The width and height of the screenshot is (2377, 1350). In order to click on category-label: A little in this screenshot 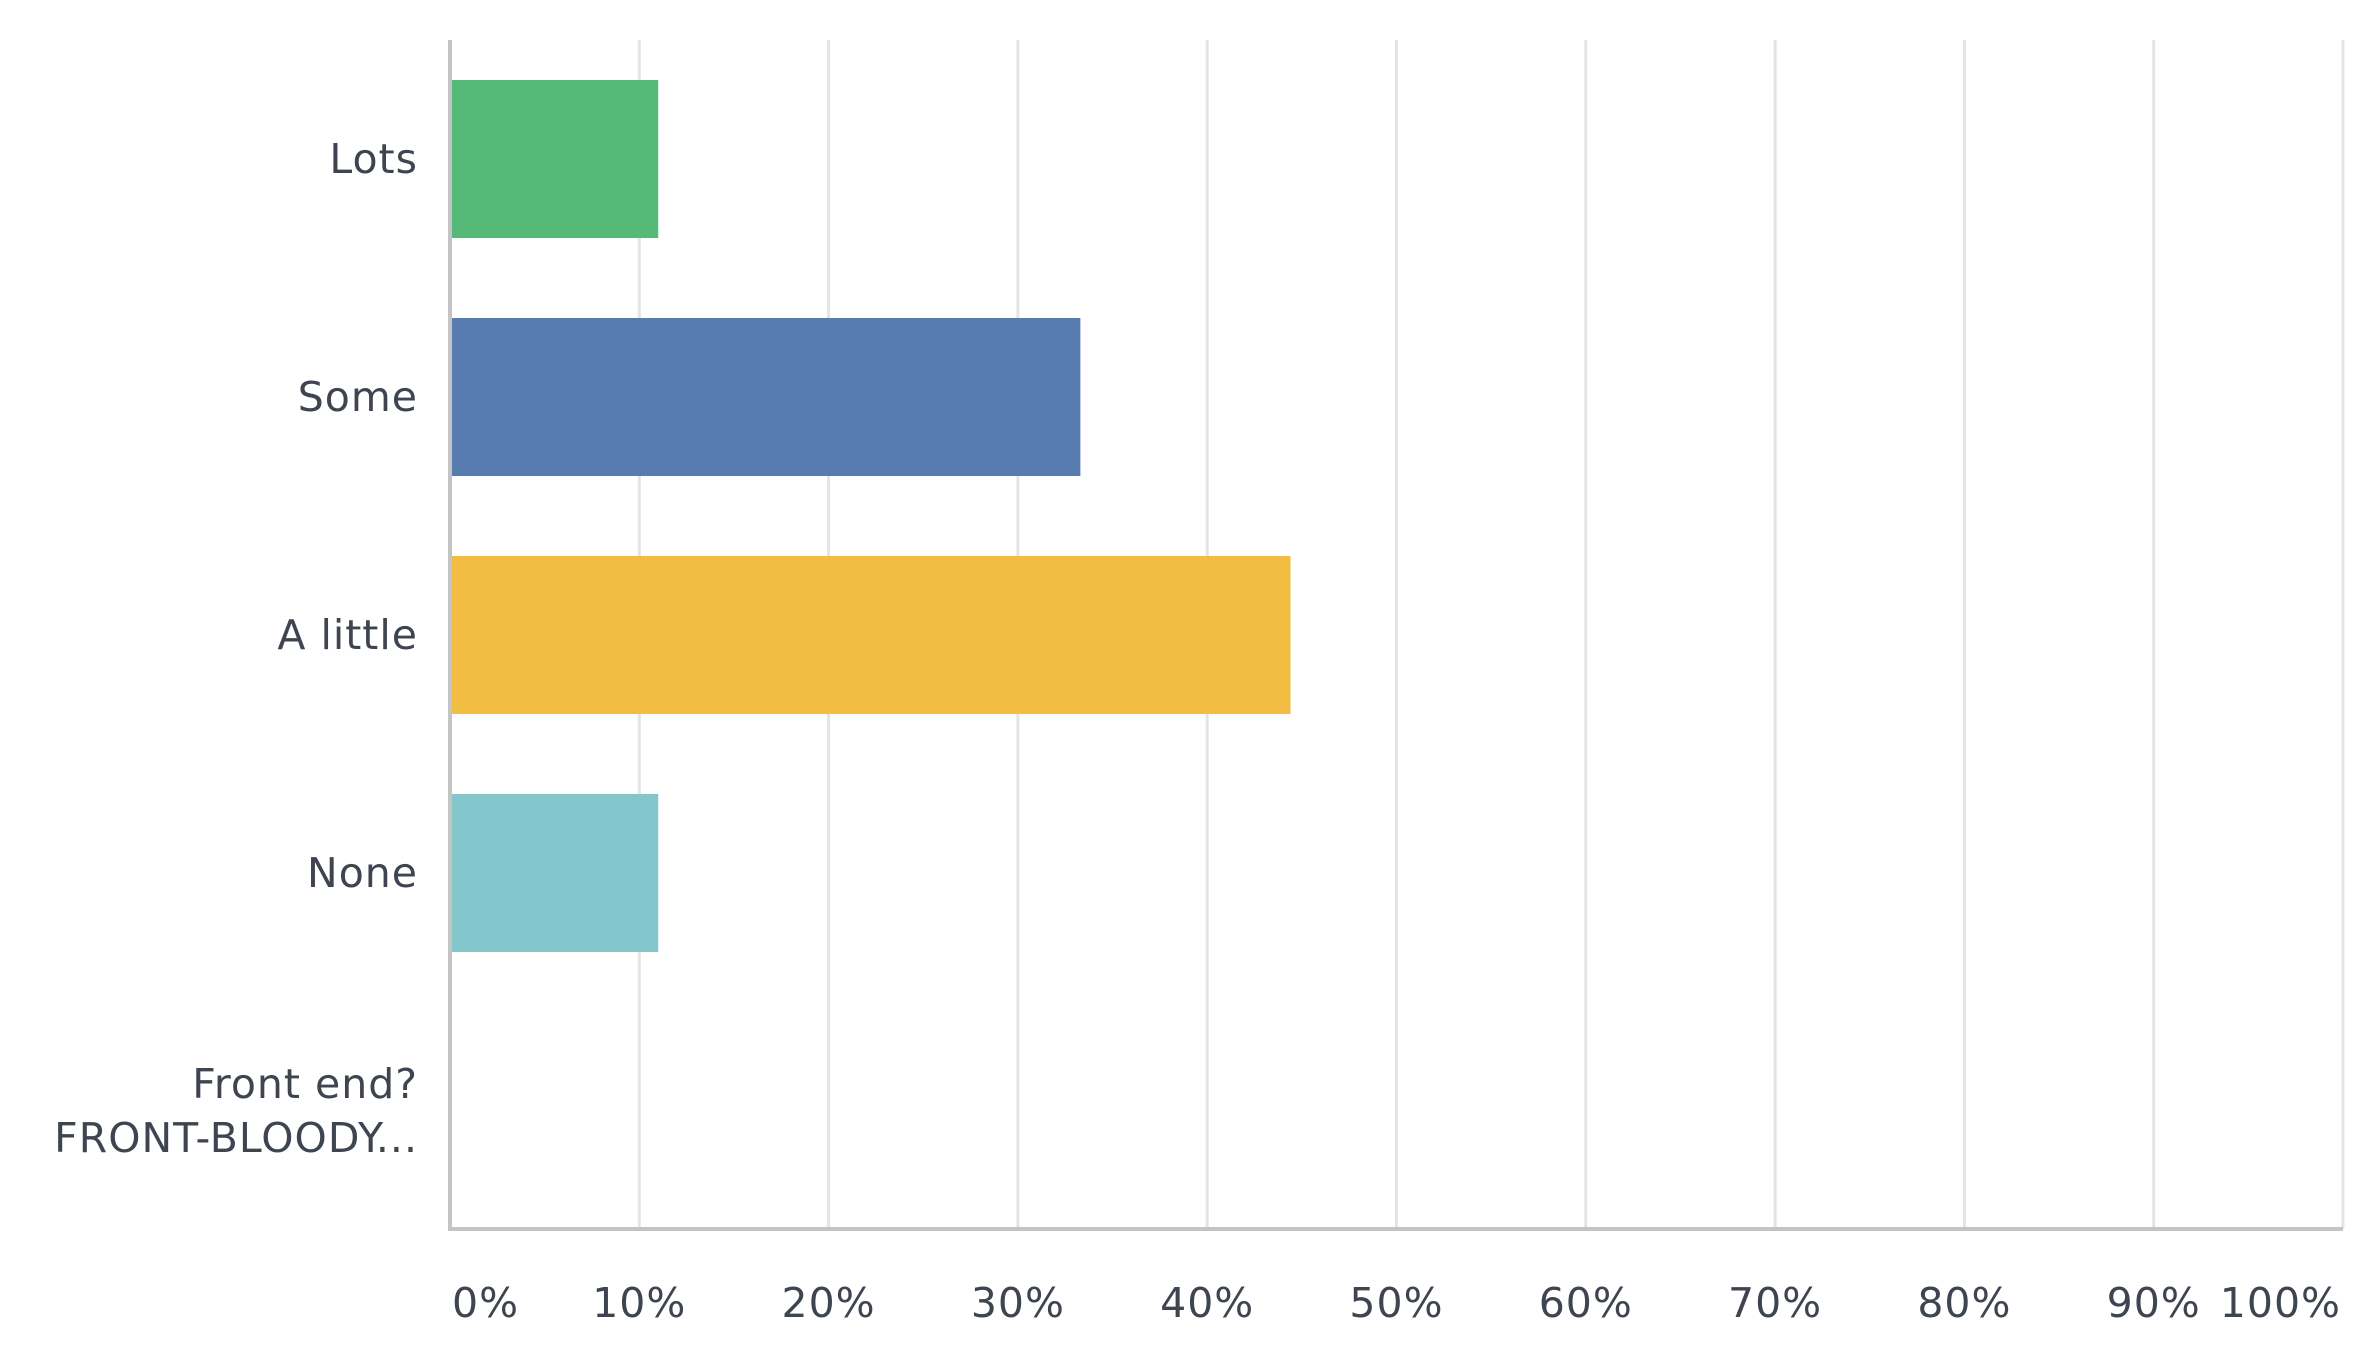, I will do `click(347, 635)`.